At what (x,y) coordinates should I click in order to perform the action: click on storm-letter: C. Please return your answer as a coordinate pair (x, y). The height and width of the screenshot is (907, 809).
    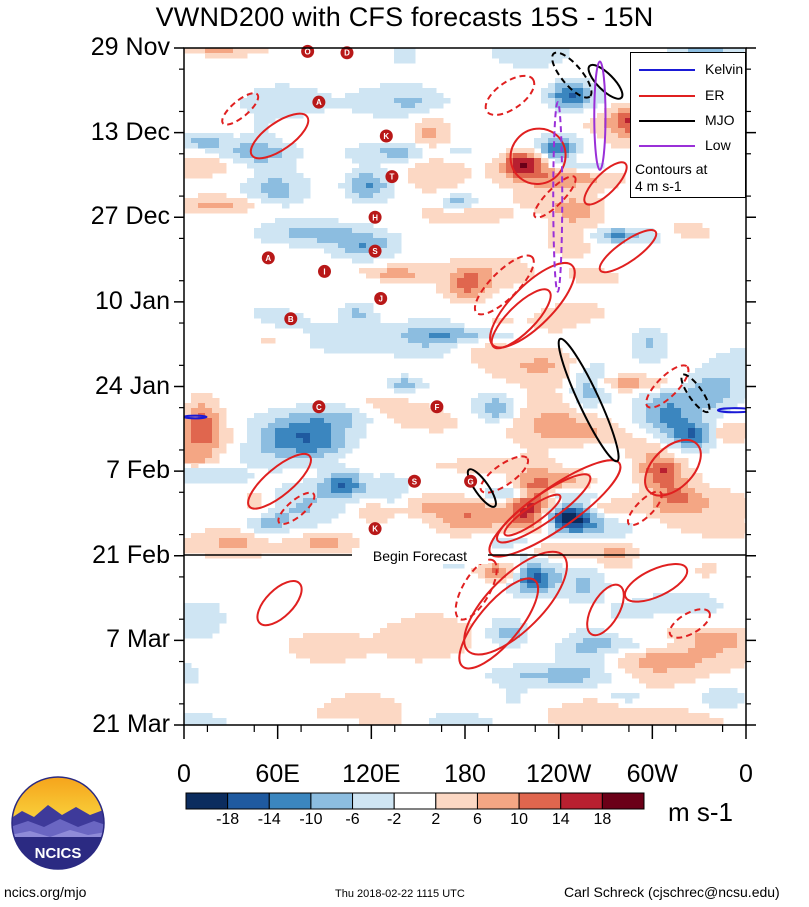
    Looking at the image, I should click on (319, 407).